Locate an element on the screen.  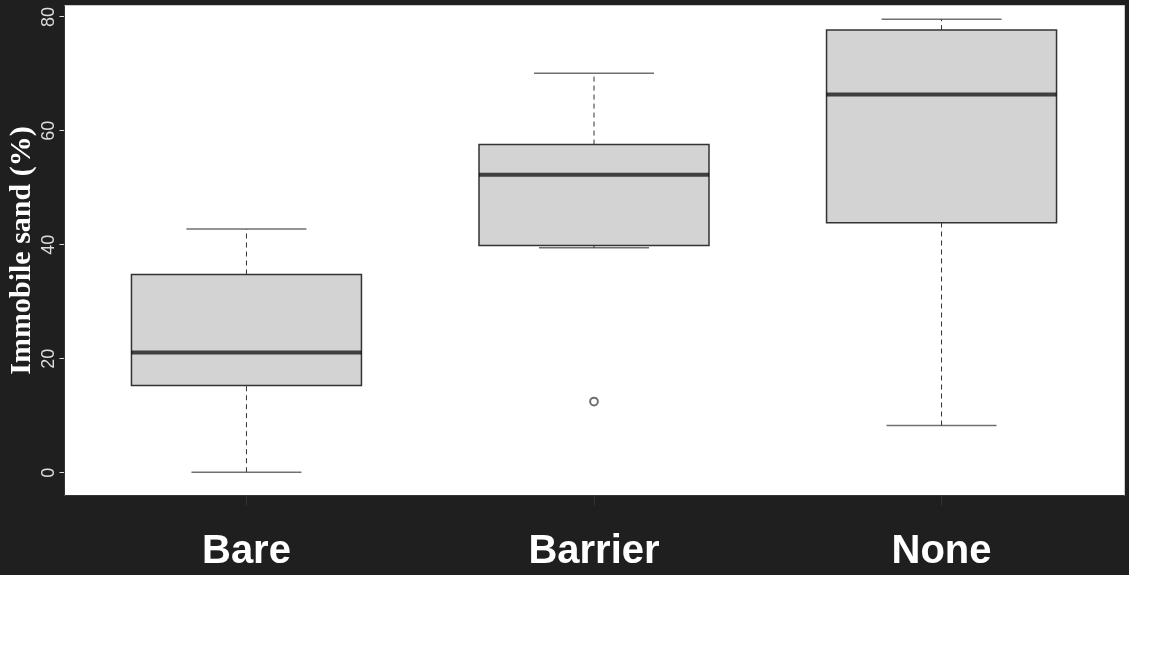
x-tick-label: Barrier is located at coordinates (594, 548).